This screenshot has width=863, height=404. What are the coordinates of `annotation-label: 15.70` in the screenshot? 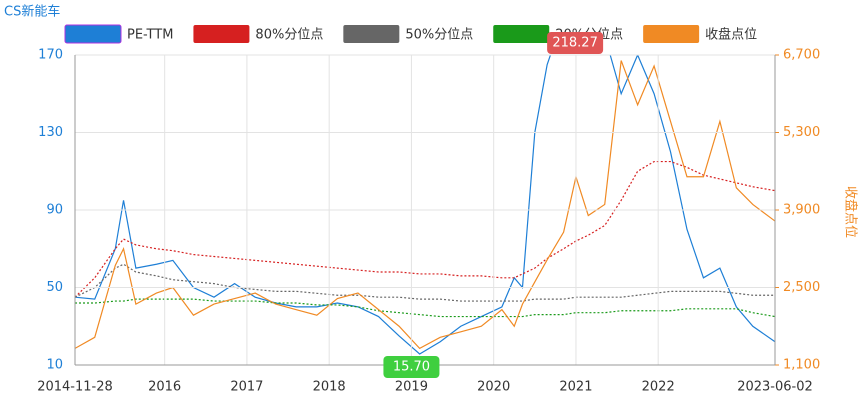 It's located at (411, 367).